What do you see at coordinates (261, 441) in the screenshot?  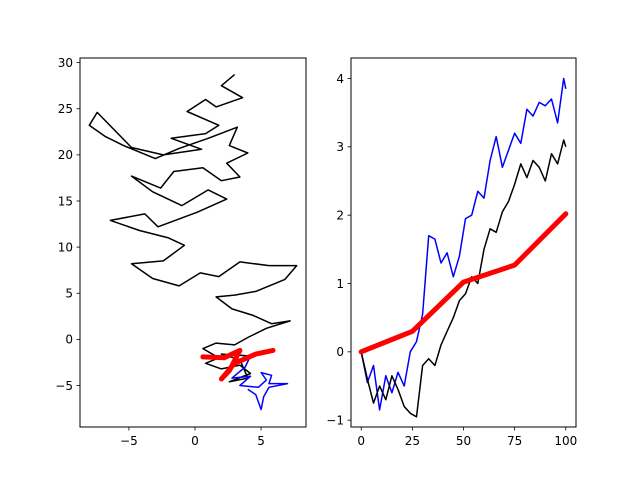 I see `x-tick-label: 5` at bounding box center [261, 441].